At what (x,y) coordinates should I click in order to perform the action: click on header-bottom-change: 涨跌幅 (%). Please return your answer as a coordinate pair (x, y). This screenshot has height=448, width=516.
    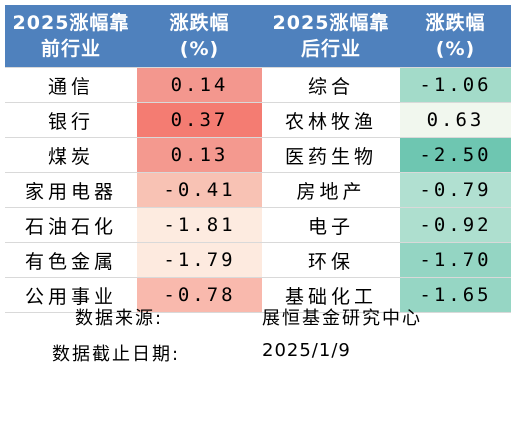
    Looking at the image, I should click on (455, 36).